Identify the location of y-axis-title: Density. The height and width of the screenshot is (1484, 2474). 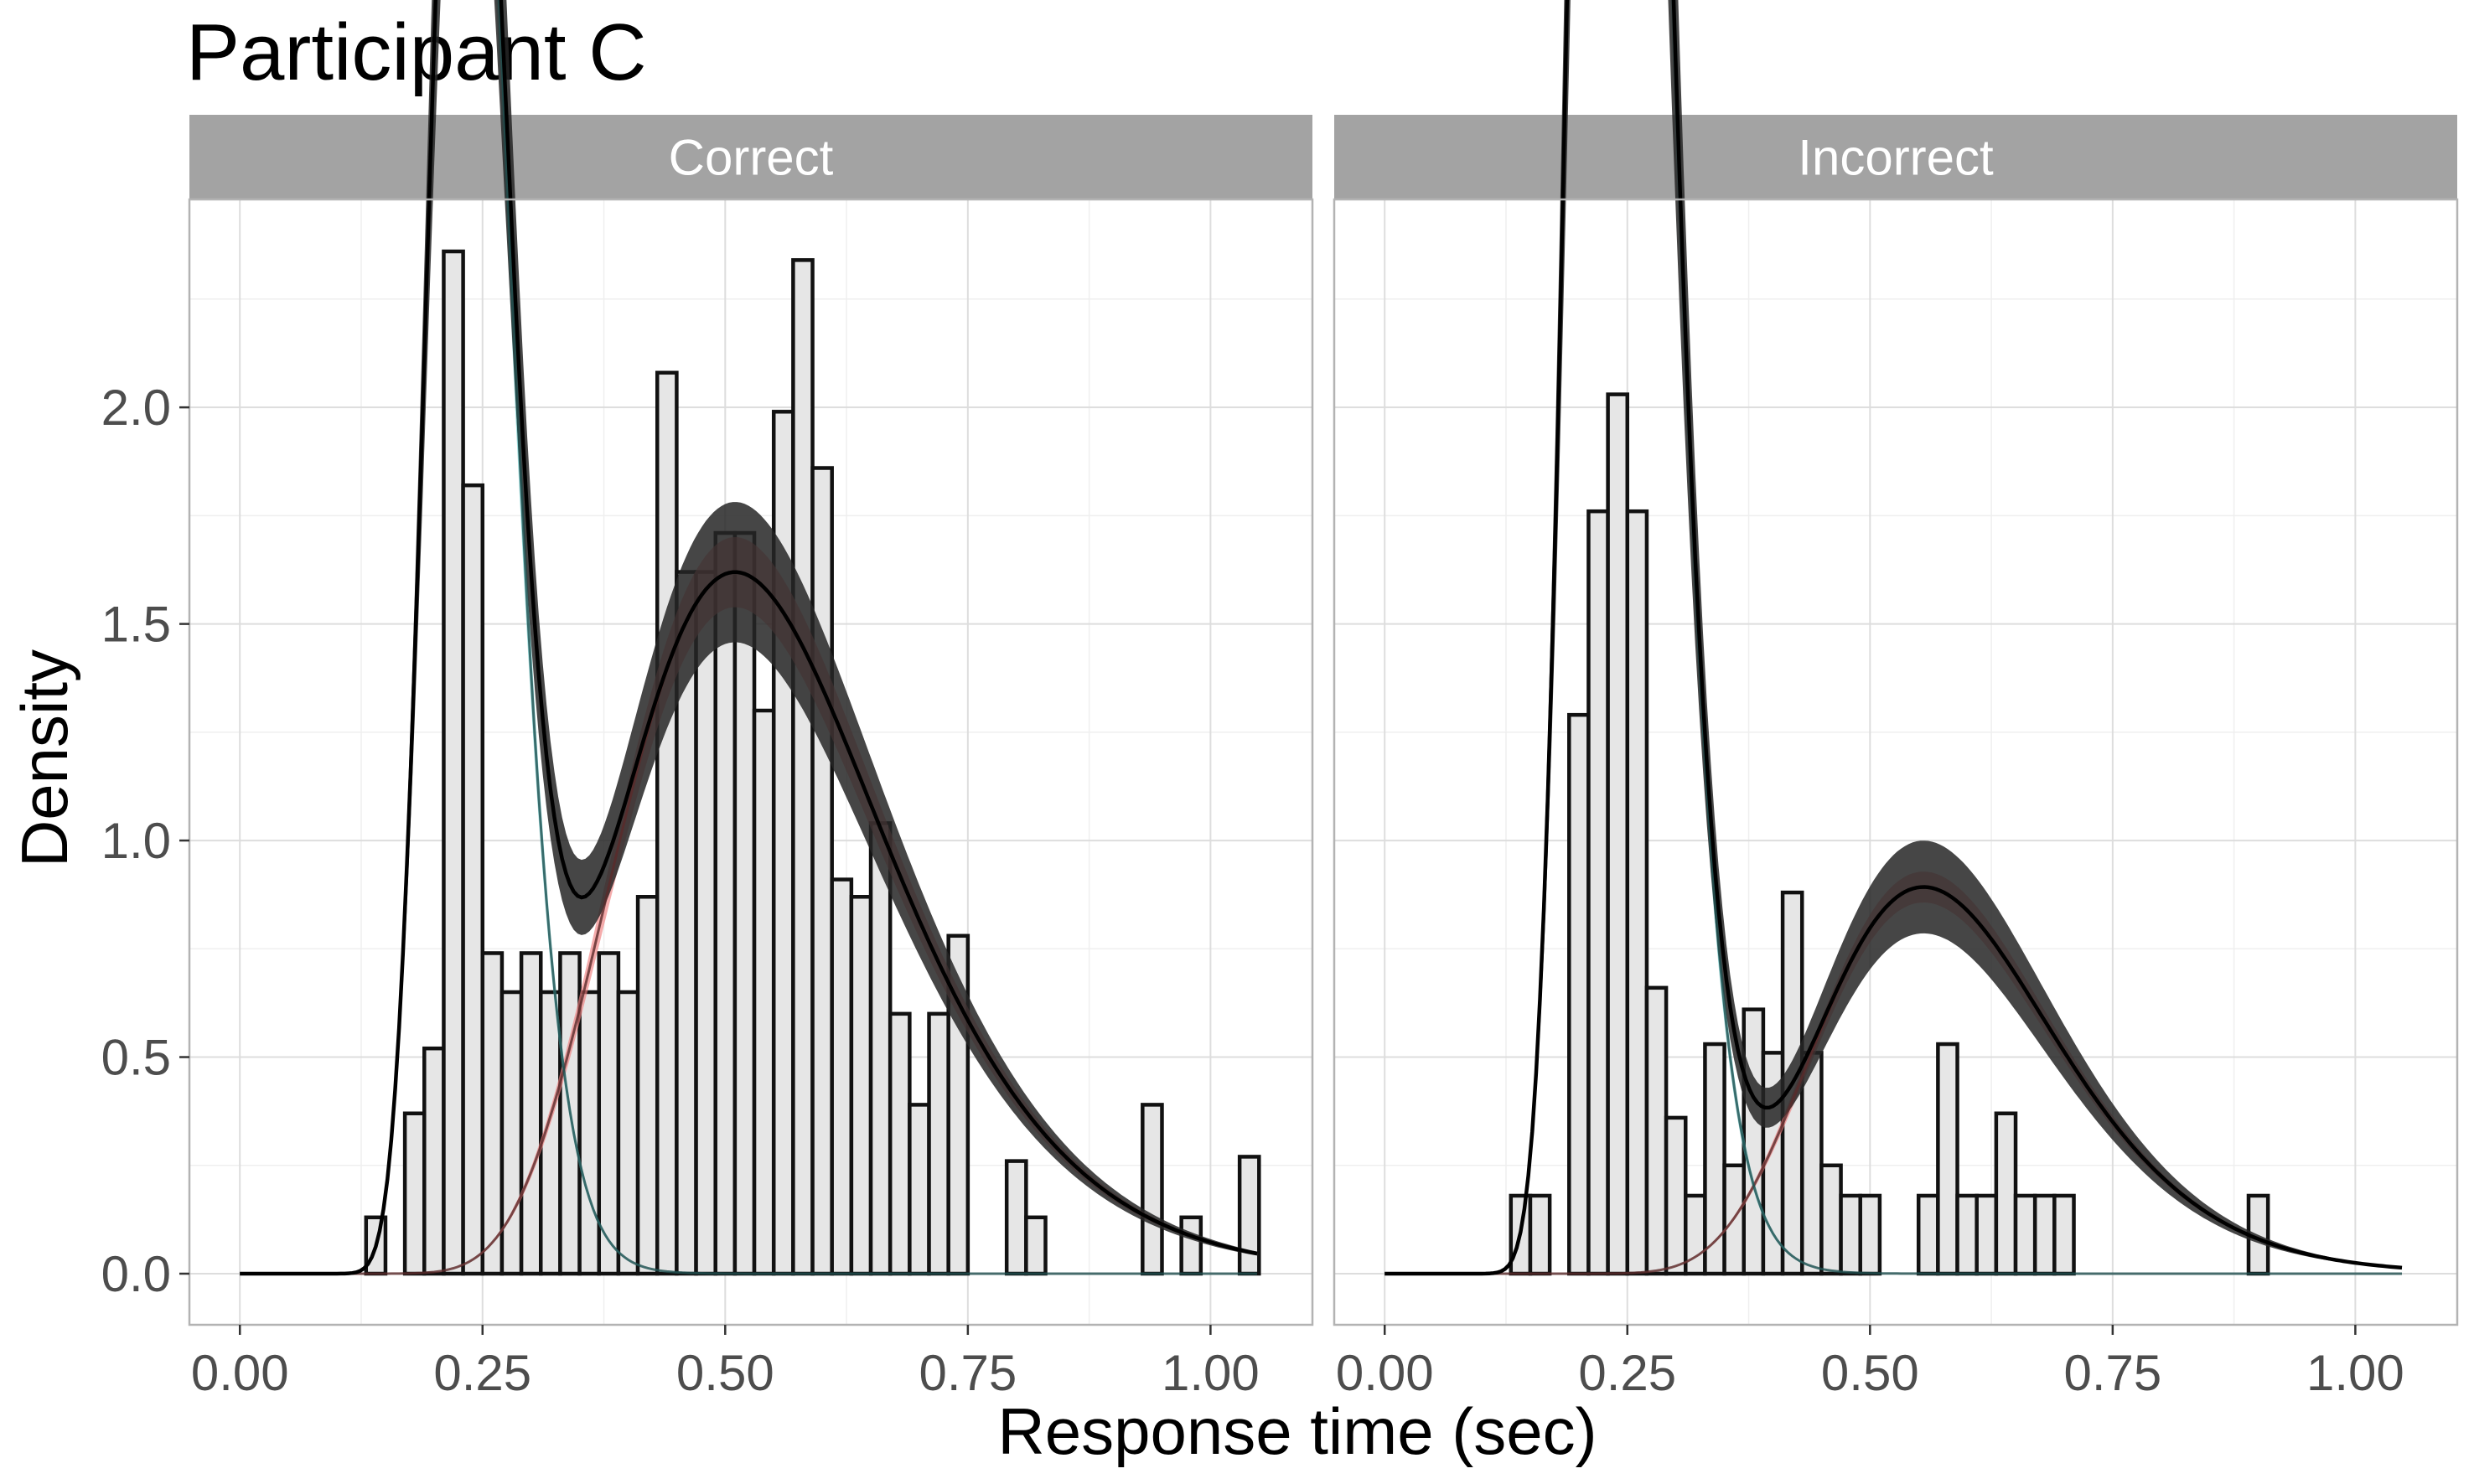
(44, 758).